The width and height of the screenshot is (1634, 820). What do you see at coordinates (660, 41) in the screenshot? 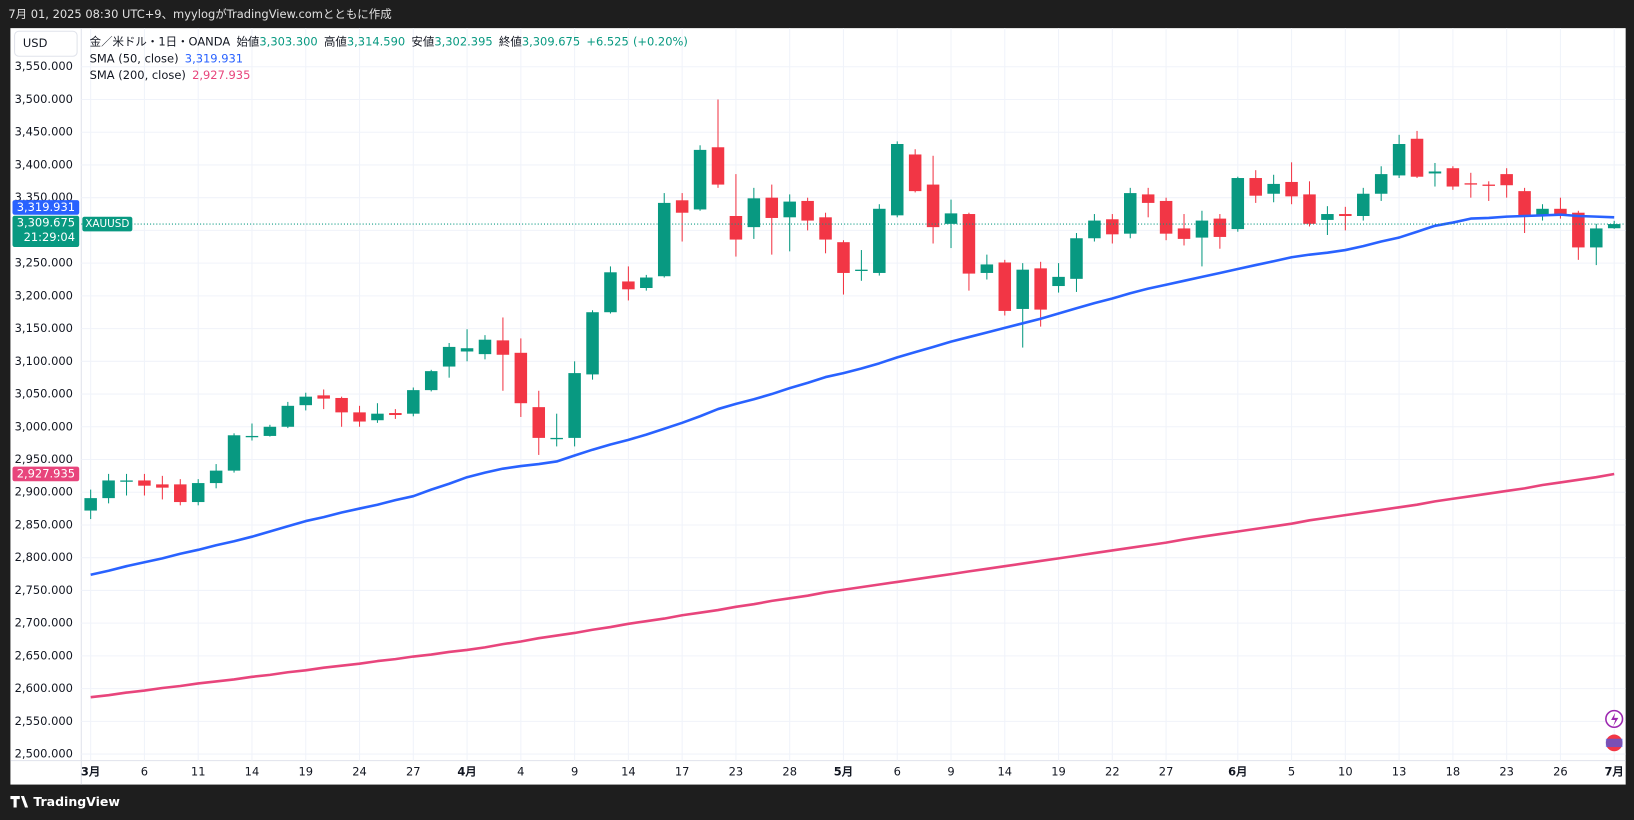
I see `legend-change-pct: (+0.20%)` at bounding box center [660, 41].